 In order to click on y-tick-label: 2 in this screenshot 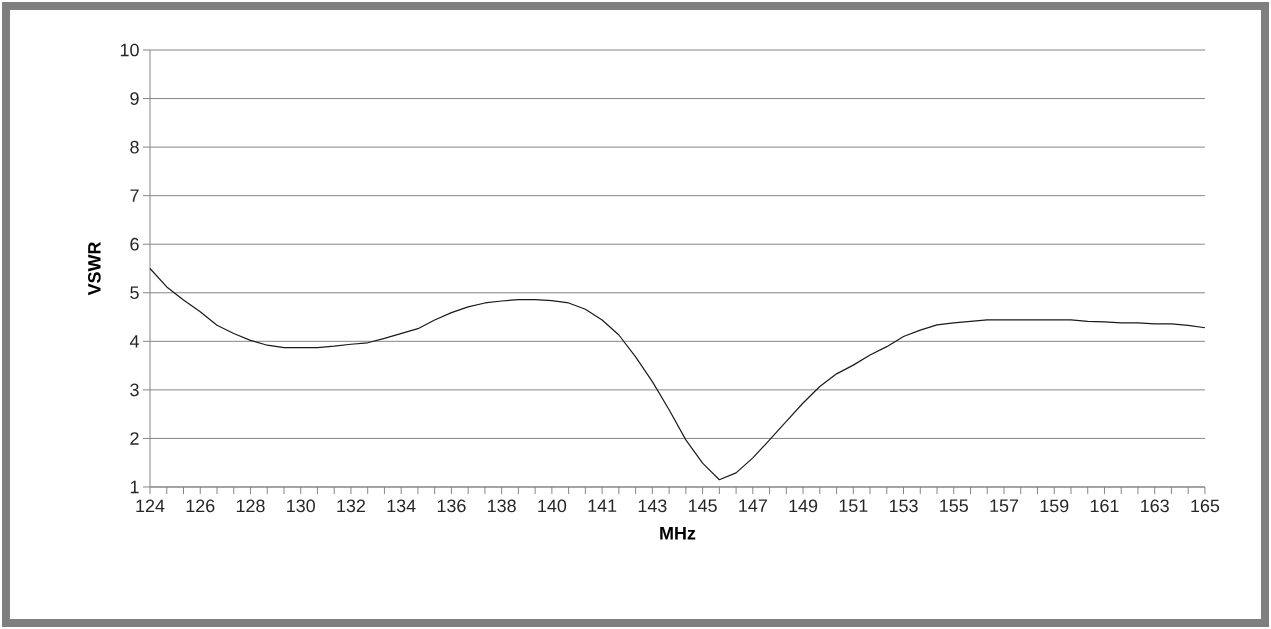, I will do `click(134, 438)`.